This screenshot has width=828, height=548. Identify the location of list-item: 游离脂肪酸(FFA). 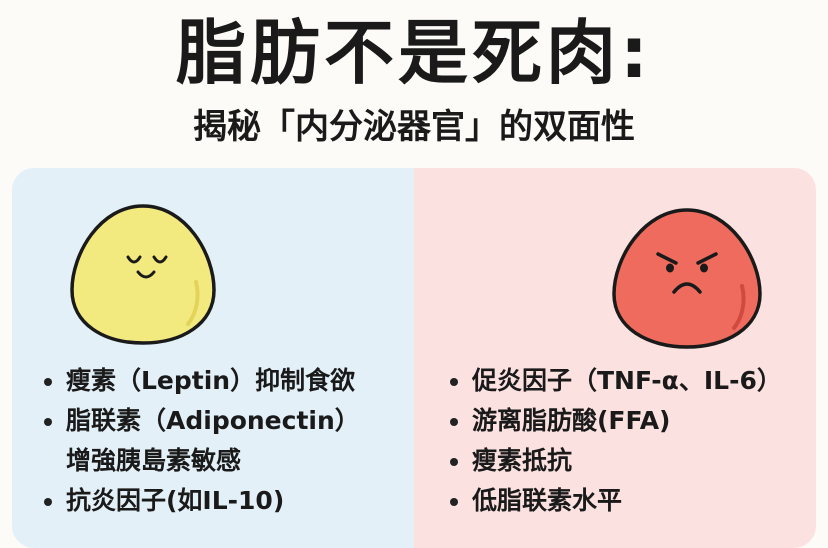
(616, 421).